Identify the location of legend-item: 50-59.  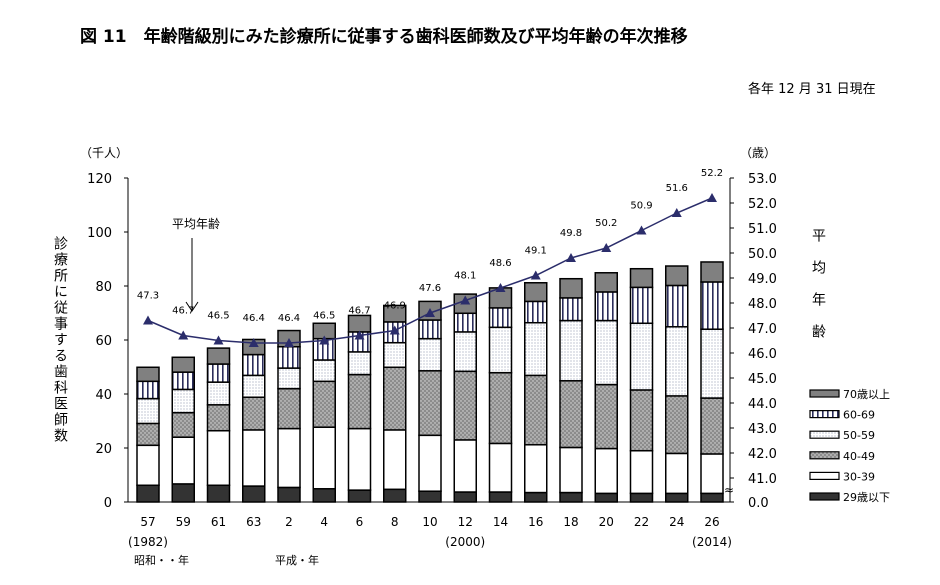
(842, 435).